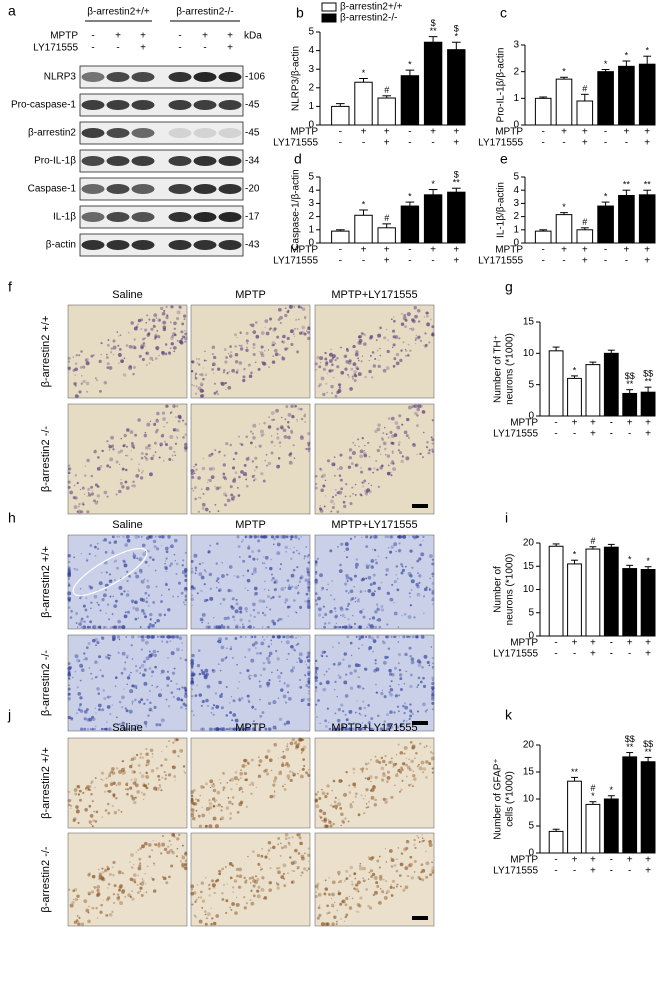 This screenshot has width=662, height=1000. What do you see at coordinates (311, 177) in the screenshot?
I see `y-tick-label: 5` at bounding box center [311, 177].